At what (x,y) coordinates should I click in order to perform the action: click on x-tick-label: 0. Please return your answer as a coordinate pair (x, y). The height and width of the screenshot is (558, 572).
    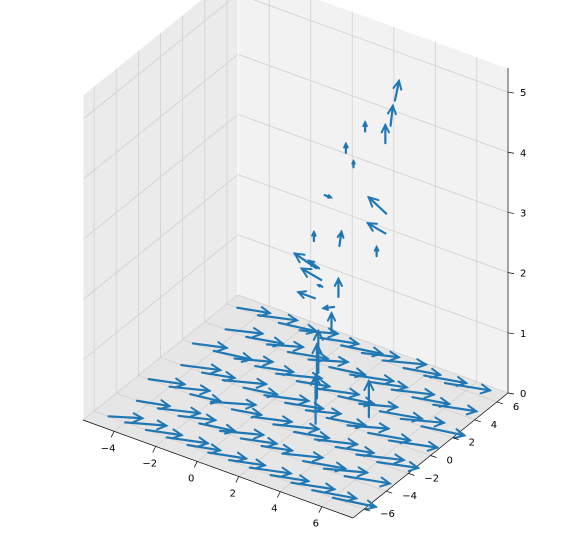
    Looking at the image, I should click on (191, 478).